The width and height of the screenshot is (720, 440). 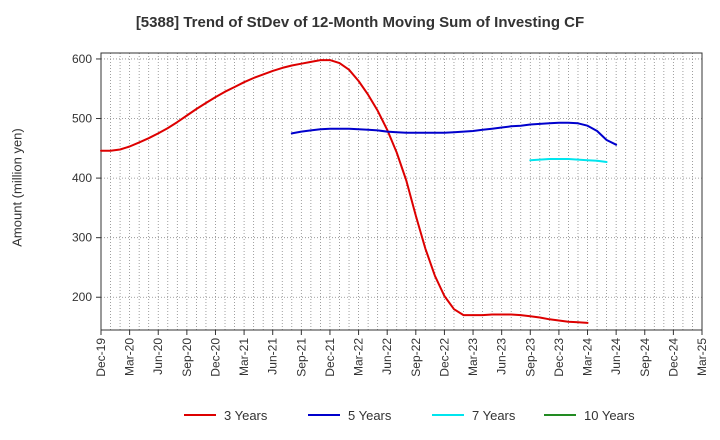 What do you see at coordinates (359, 357) in the screenshot?
I see `x-tick-label: Mar-22` at bounding box center [359, 357].